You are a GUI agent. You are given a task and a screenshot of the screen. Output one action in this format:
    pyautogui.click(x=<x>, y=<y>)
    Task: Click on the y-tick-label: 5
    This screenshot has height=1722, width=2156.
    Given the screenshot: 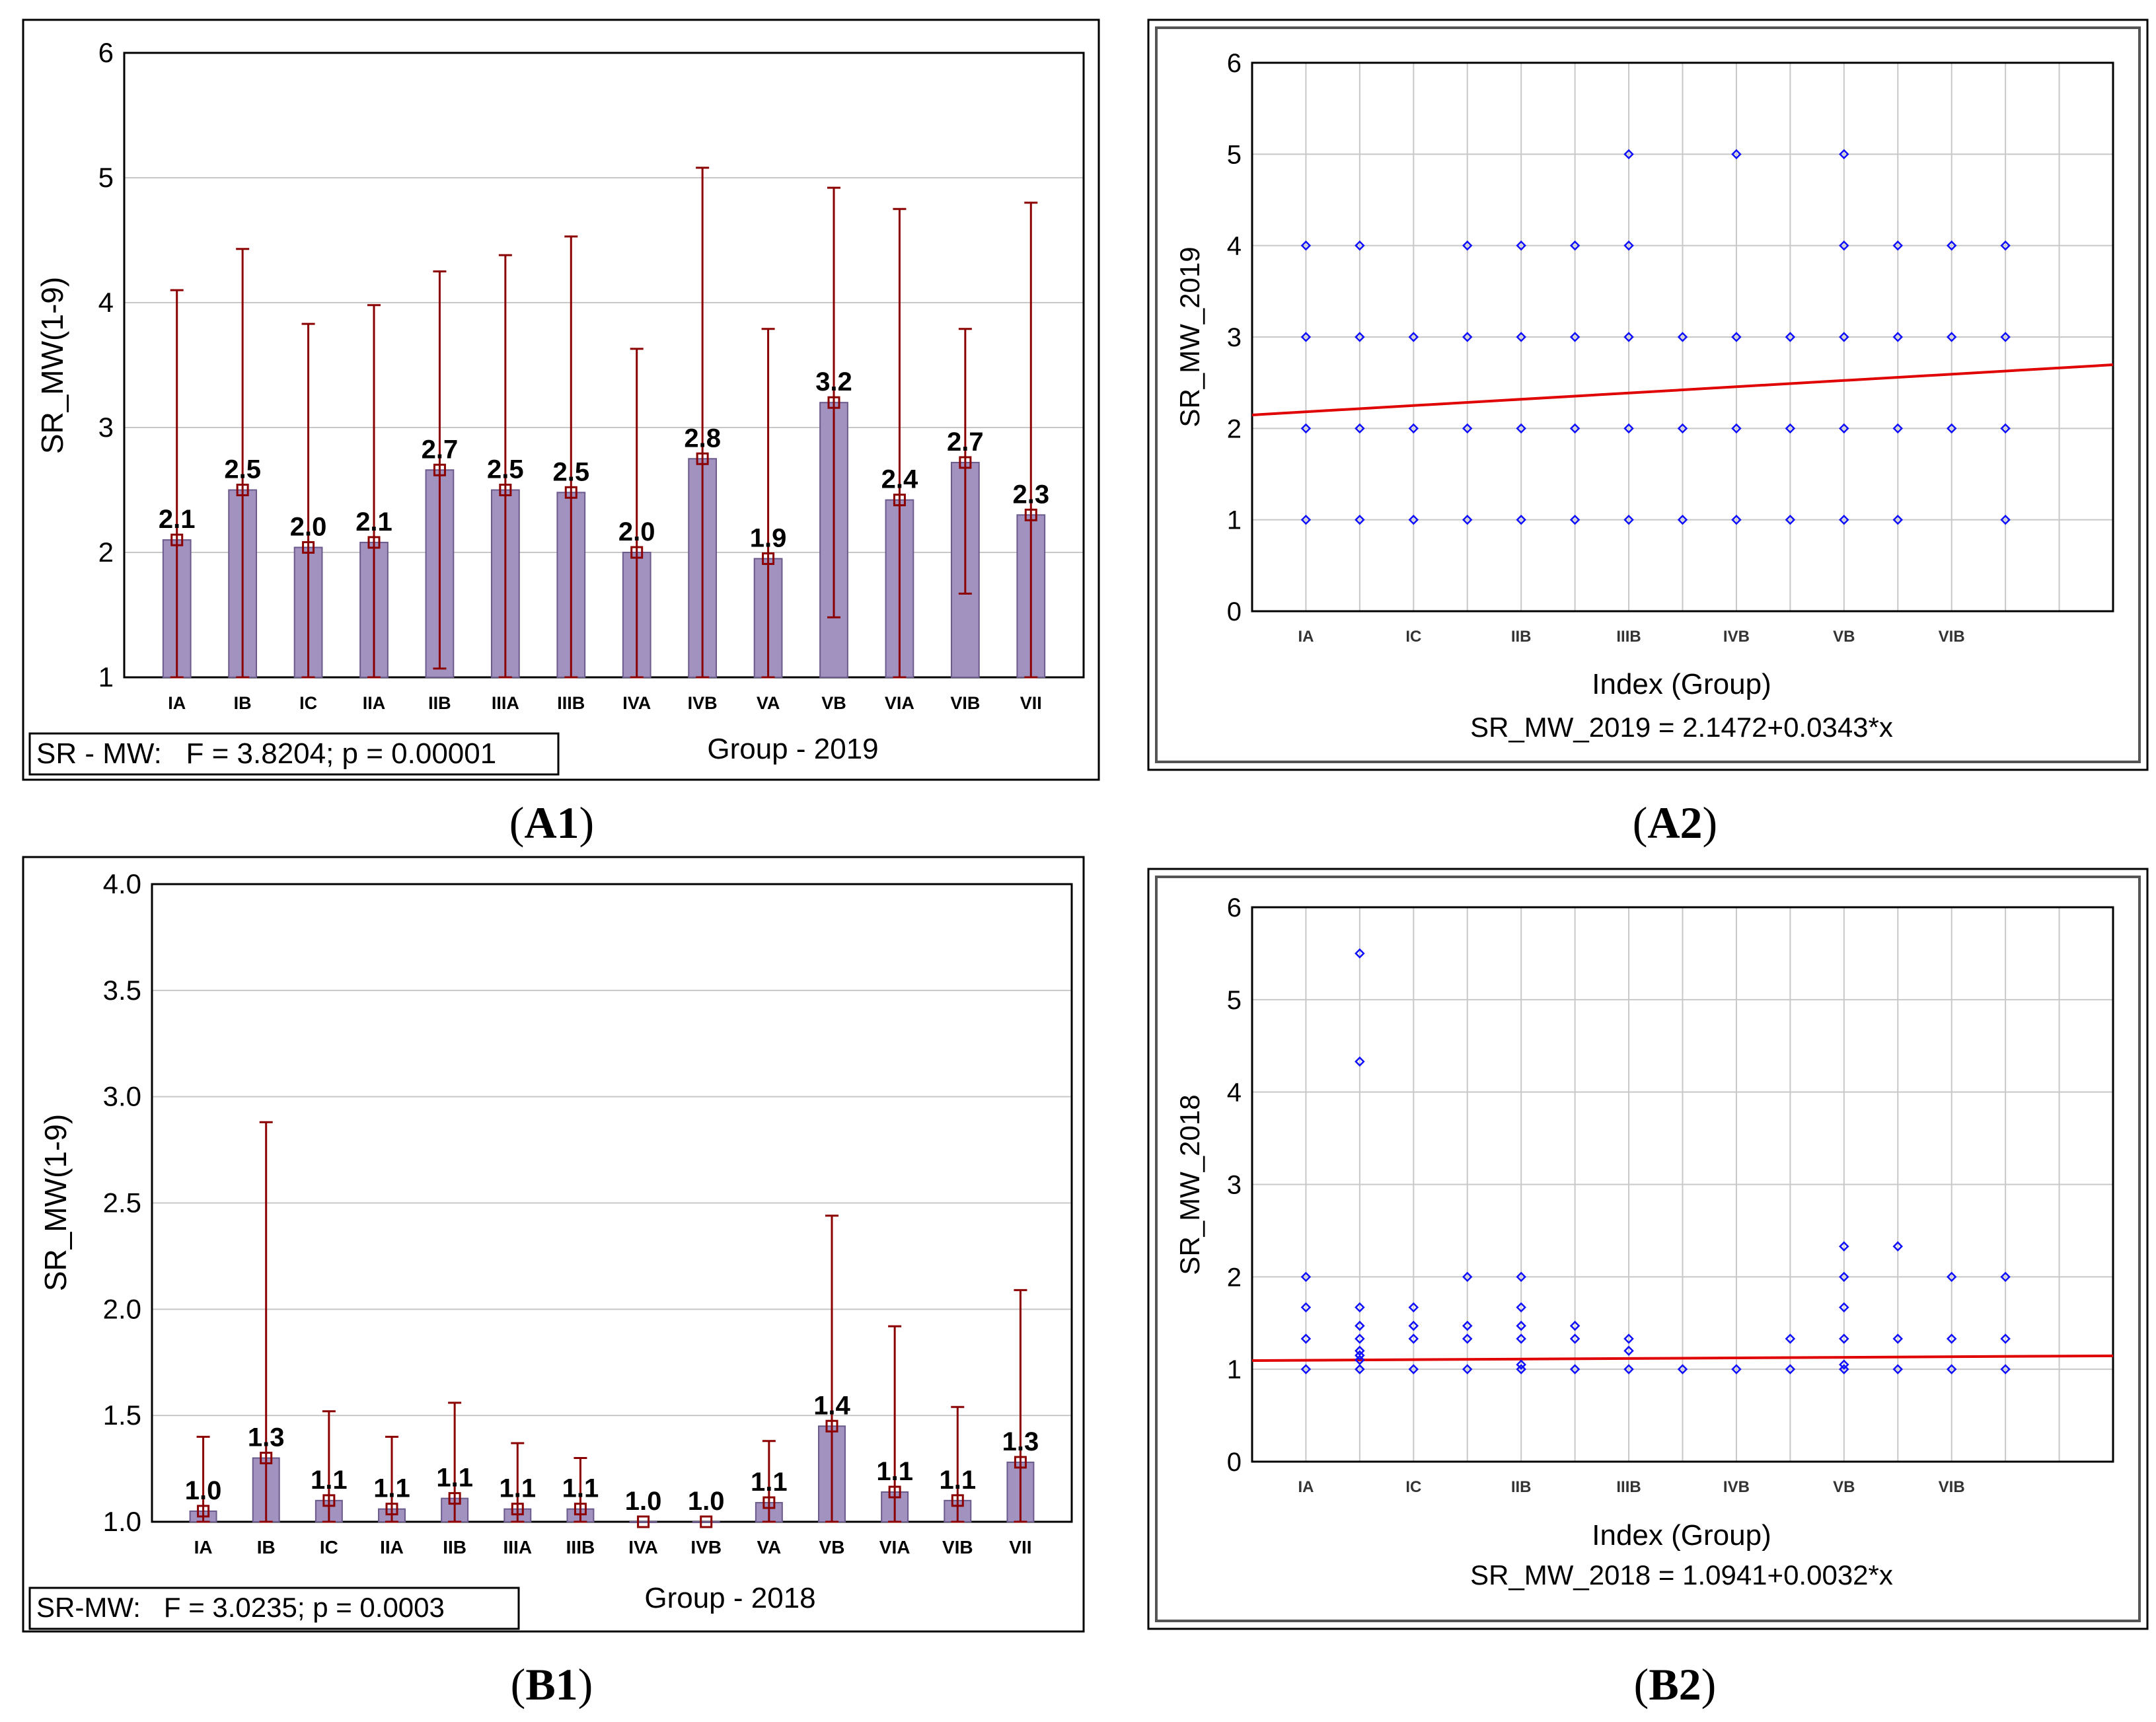 What is the action you would take?
    pyautogui.click(x=106, y=177)
    